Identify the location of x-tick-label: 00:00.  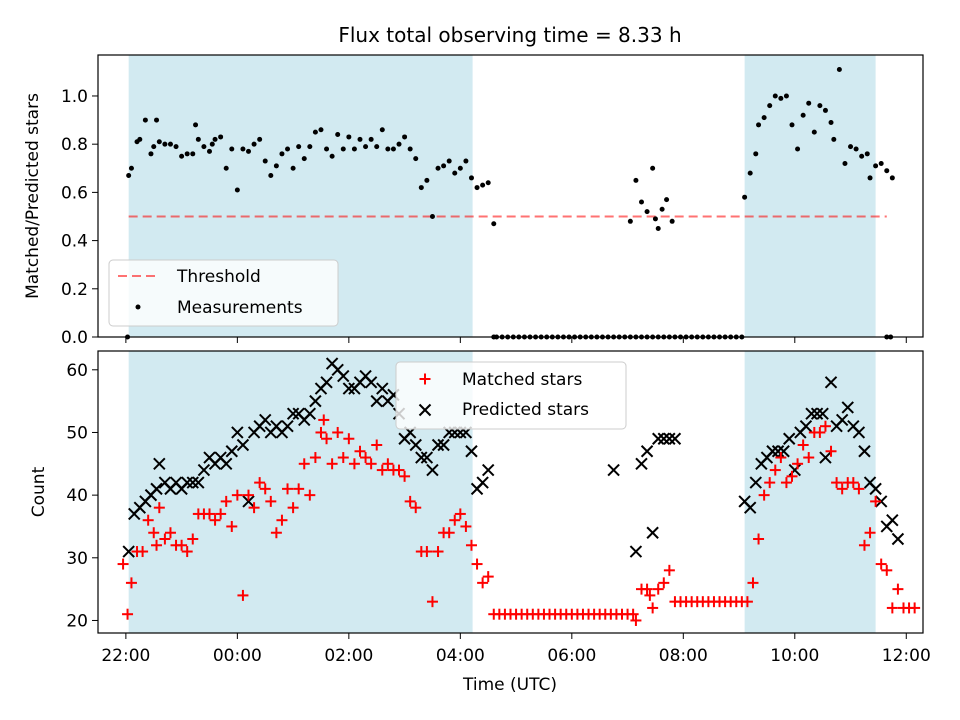
(237, 656).